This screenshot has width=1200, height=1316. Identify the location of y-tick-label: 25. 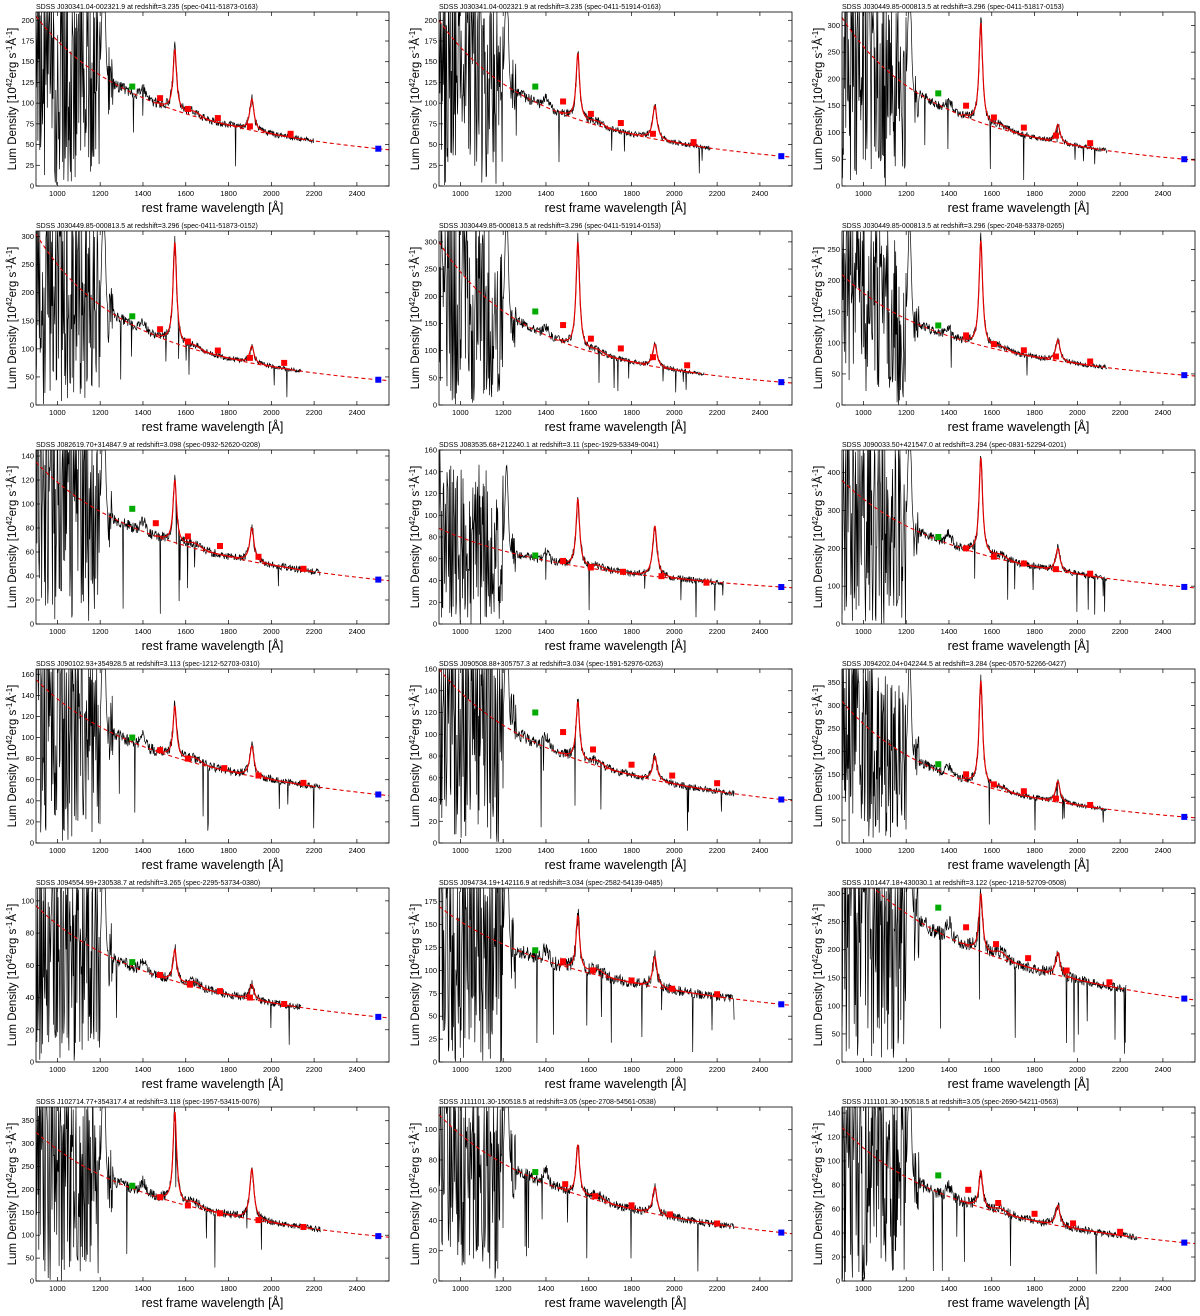
(433, 1039).